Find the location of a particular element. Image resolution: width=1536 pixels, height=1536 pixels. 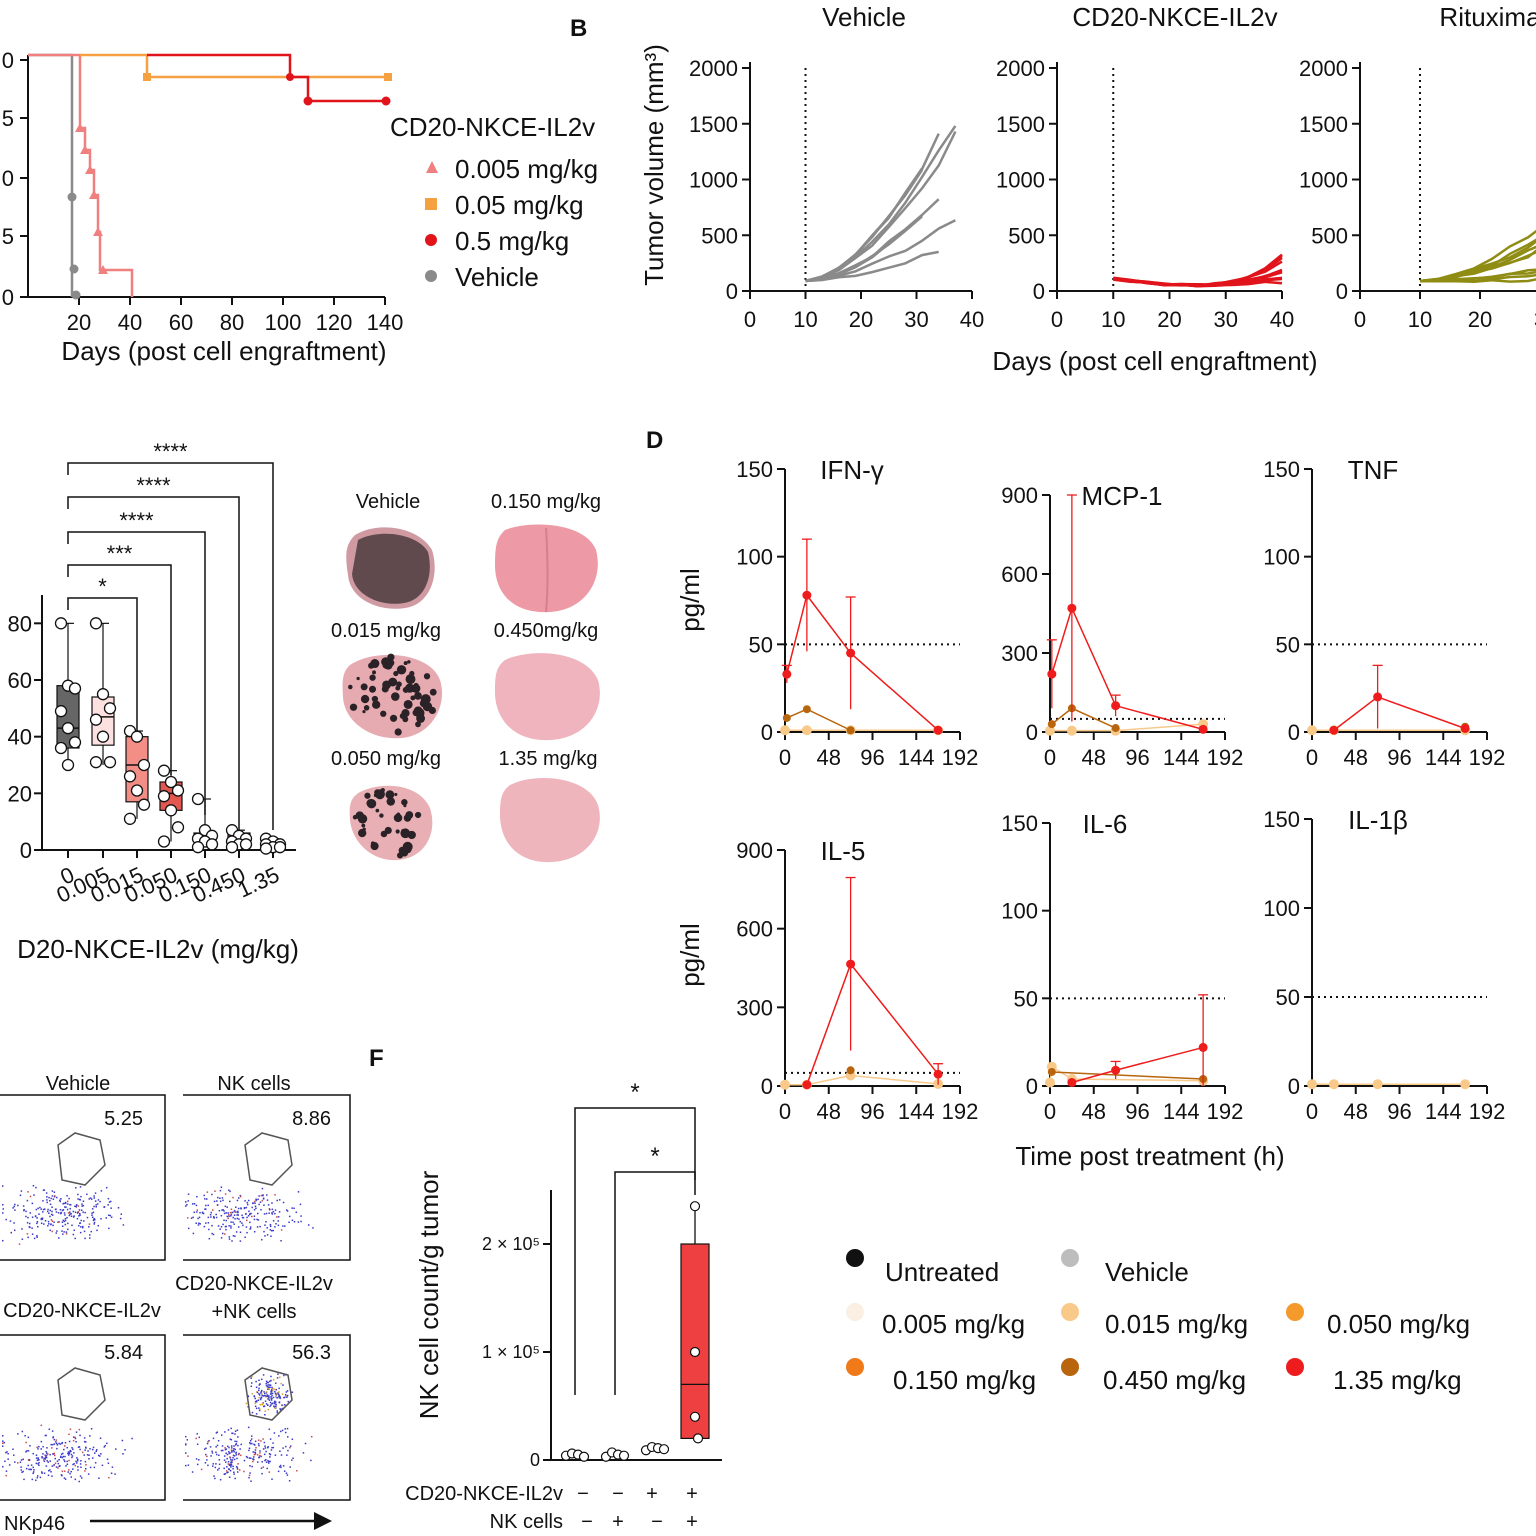

d-legend-label: Vehicle is located at coordinates (1147, 1272).